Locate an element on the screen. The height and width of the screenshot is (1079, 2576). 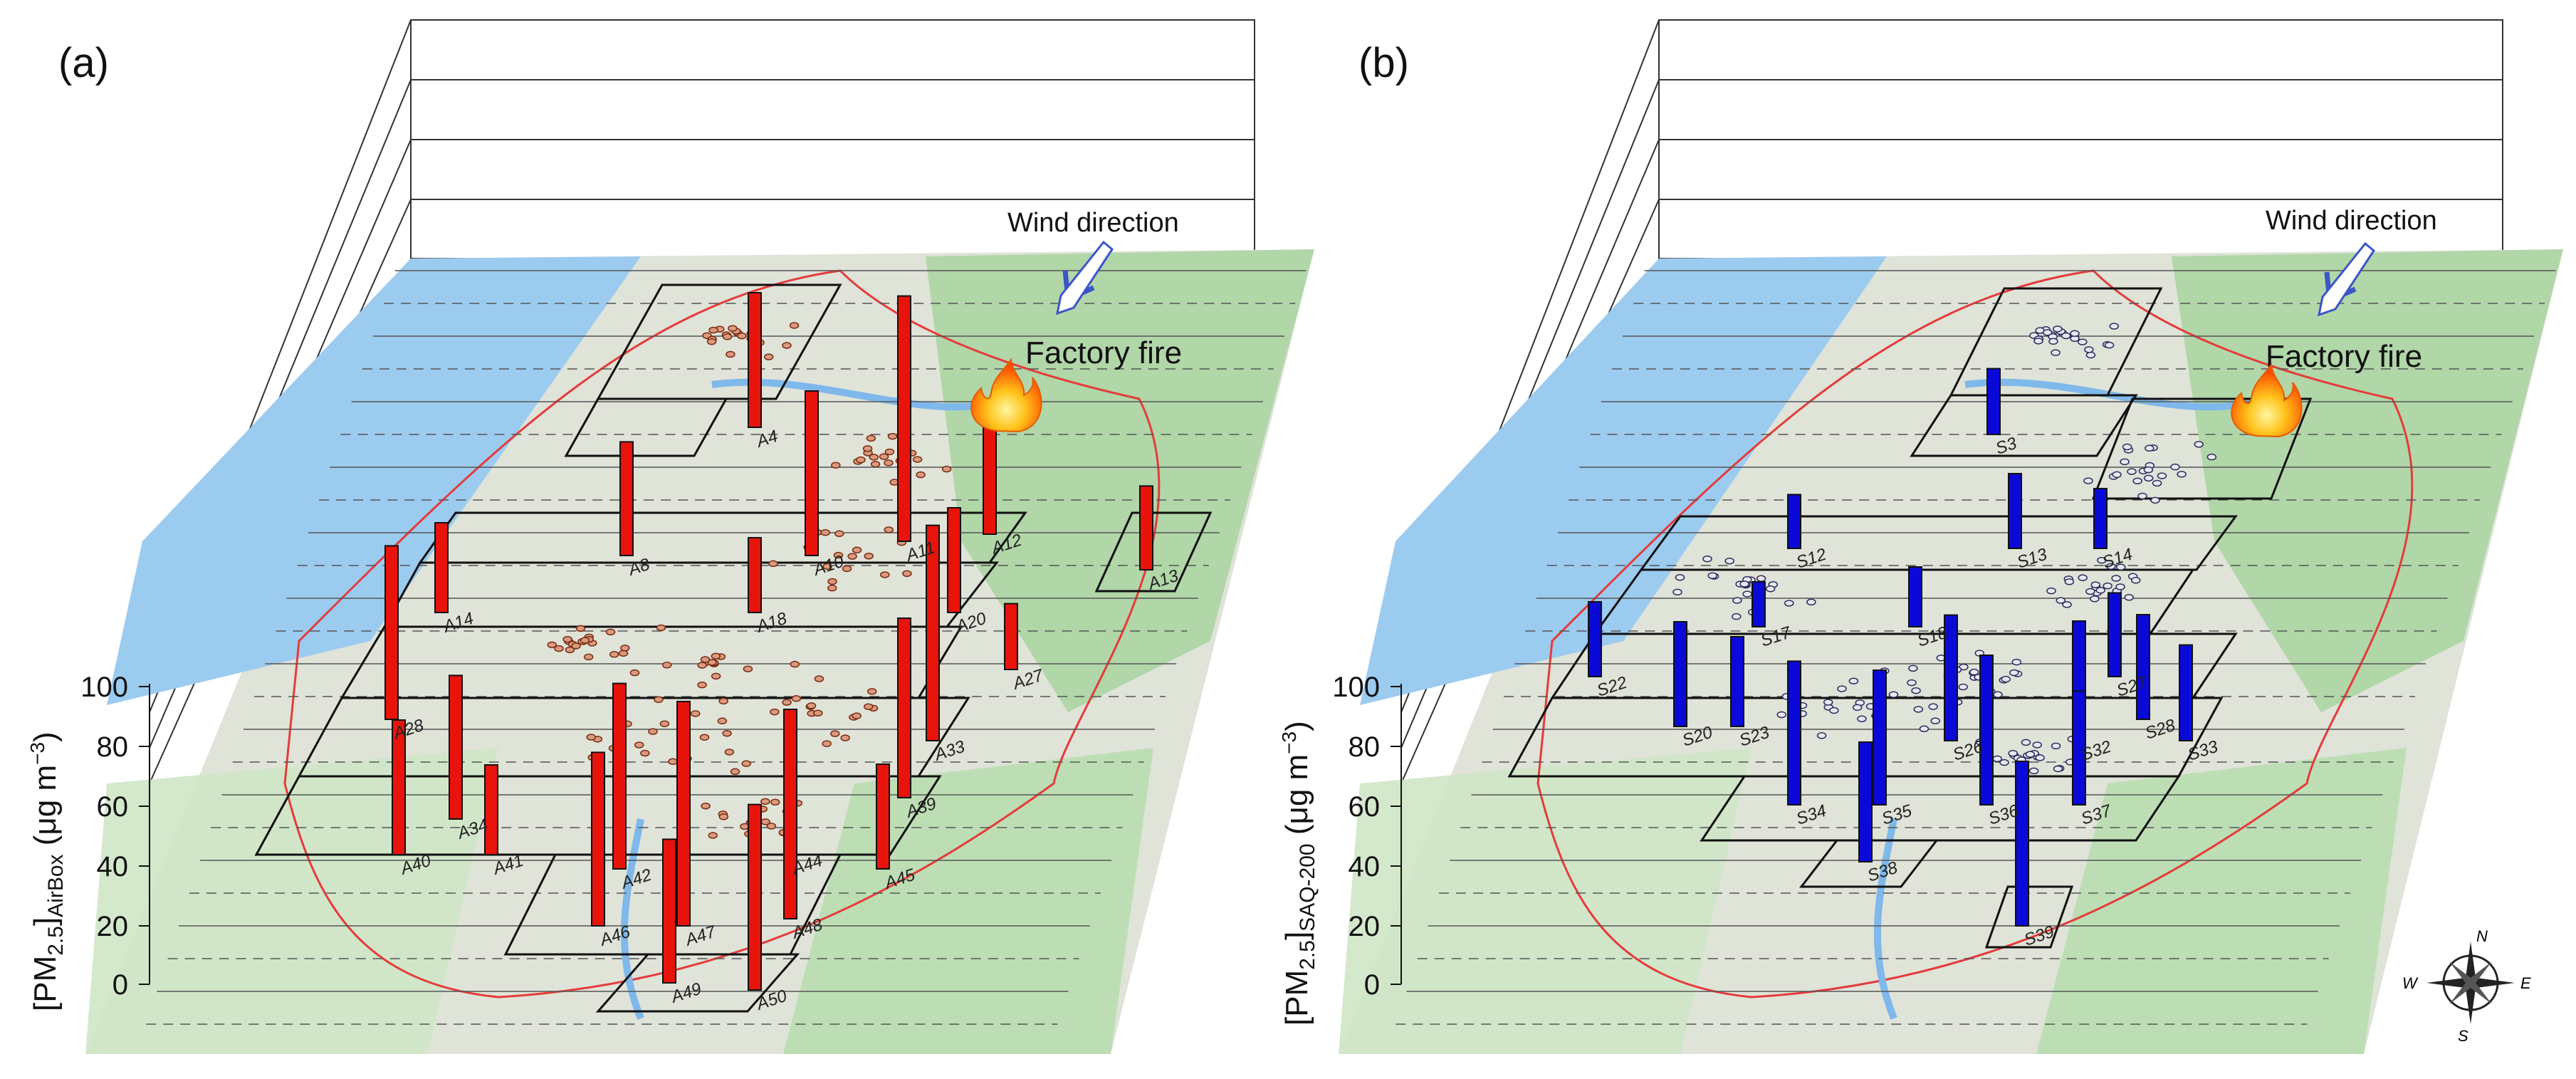
y-tick-labels-a: 0 20 40 60 80 100 is located at coordinates (104, 837).